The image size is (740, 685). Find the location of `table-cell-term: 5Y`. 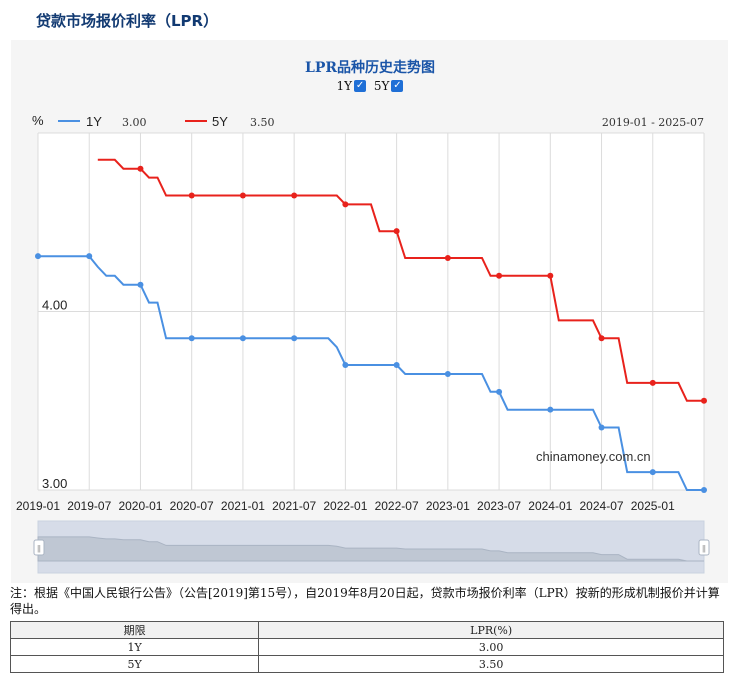

table-cell-term: 5Y is located at coordinates (134, 664).